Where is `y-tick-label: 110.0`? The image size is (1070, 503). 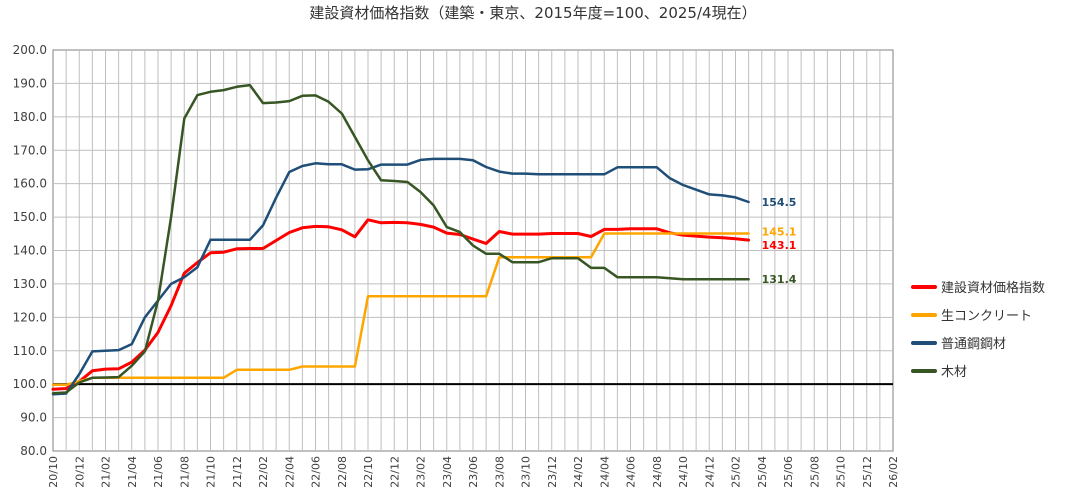
y-tick-label: 110.0 is located at coordinates (30, 351).